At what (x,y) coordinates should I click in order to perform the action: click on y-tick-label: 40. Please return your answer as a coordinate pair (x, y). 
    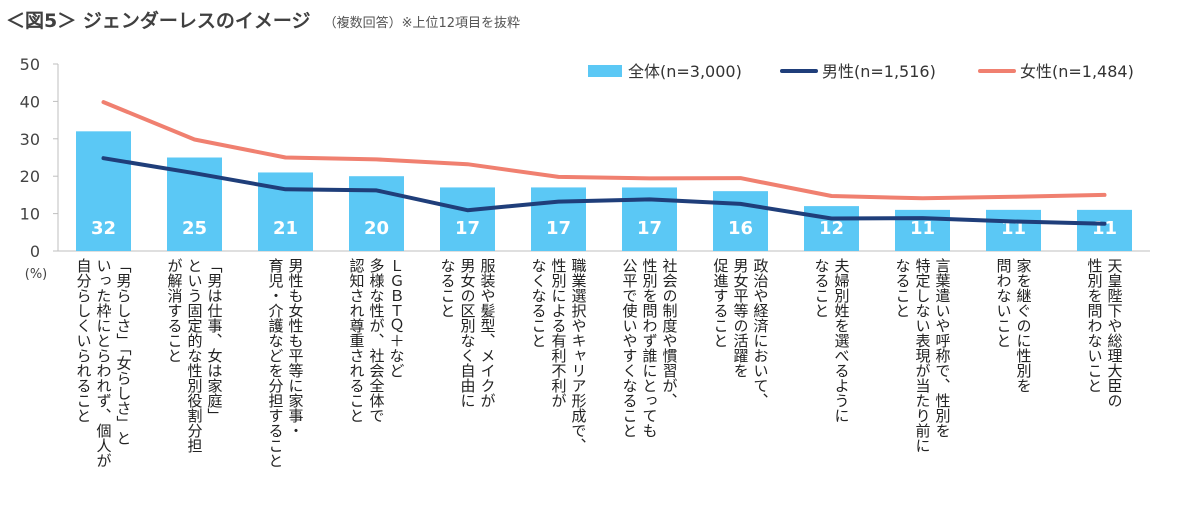
    Looking at the image, I should click on (30, 101).